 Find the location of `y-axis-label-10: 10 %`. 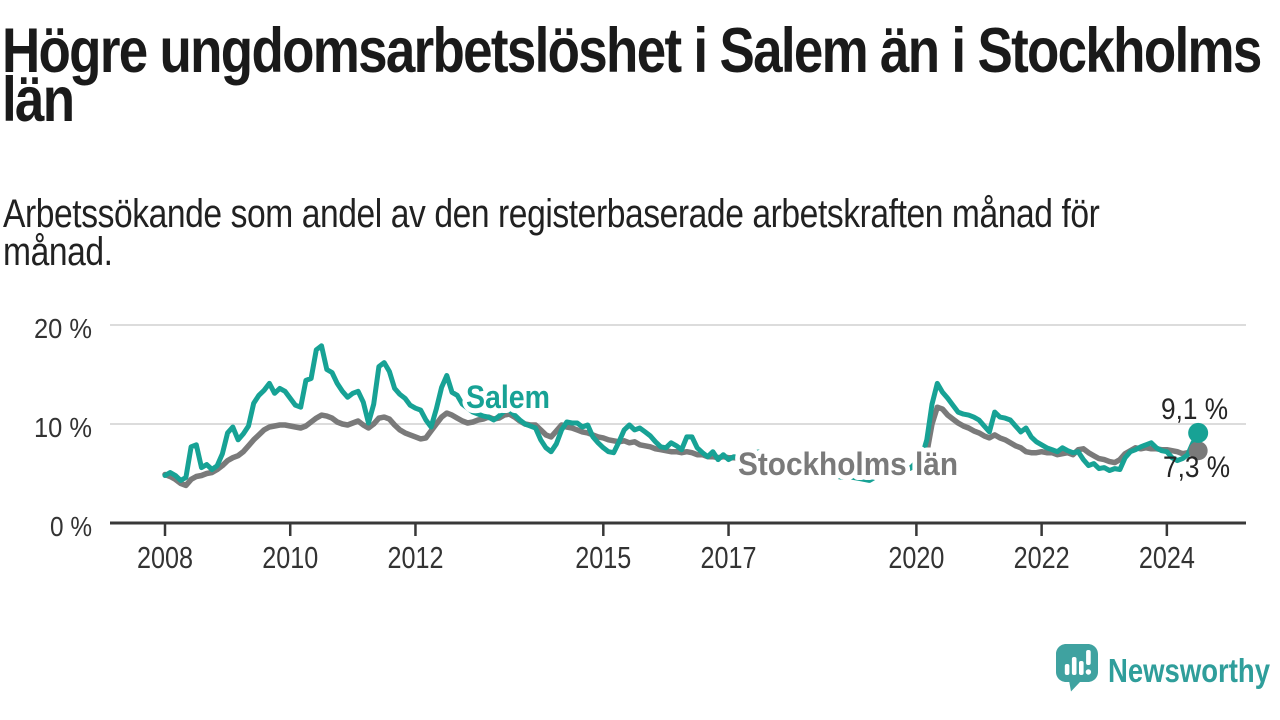

y-axis-label-10: 10 % is located at coordinates (63, 427).